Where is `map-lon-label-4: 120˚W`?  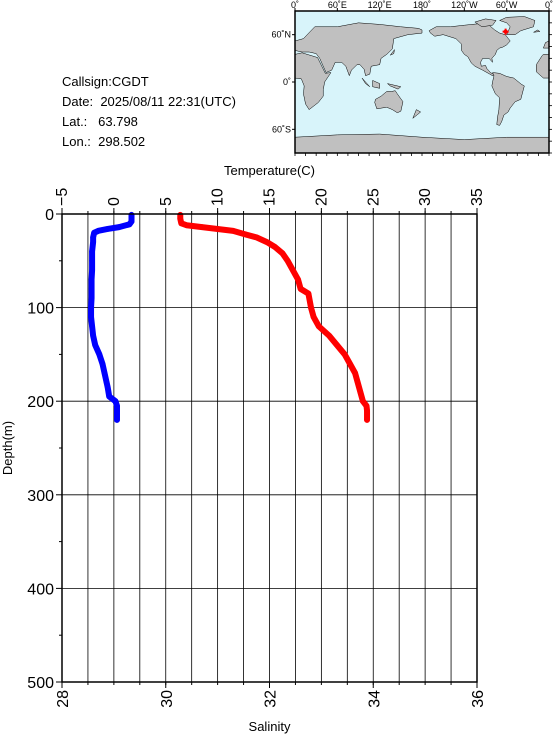 map-lon-label-4: 120˚W is located at coordinates (464, 5).